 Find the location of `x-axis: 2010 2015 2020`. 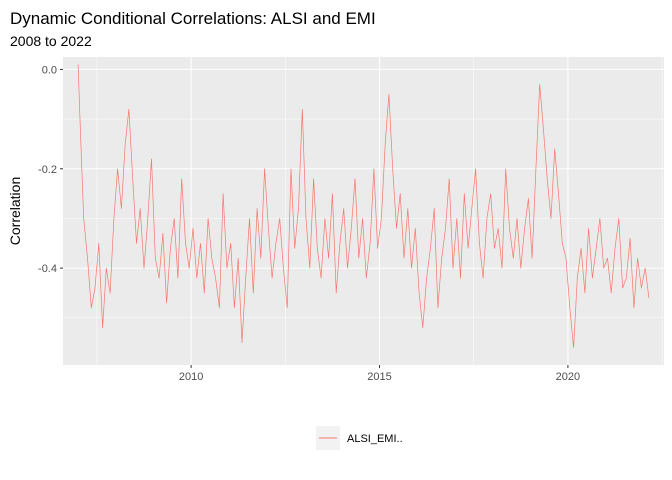

x-axis: 2010 2015 2020 is located at coordinates (379, 374).